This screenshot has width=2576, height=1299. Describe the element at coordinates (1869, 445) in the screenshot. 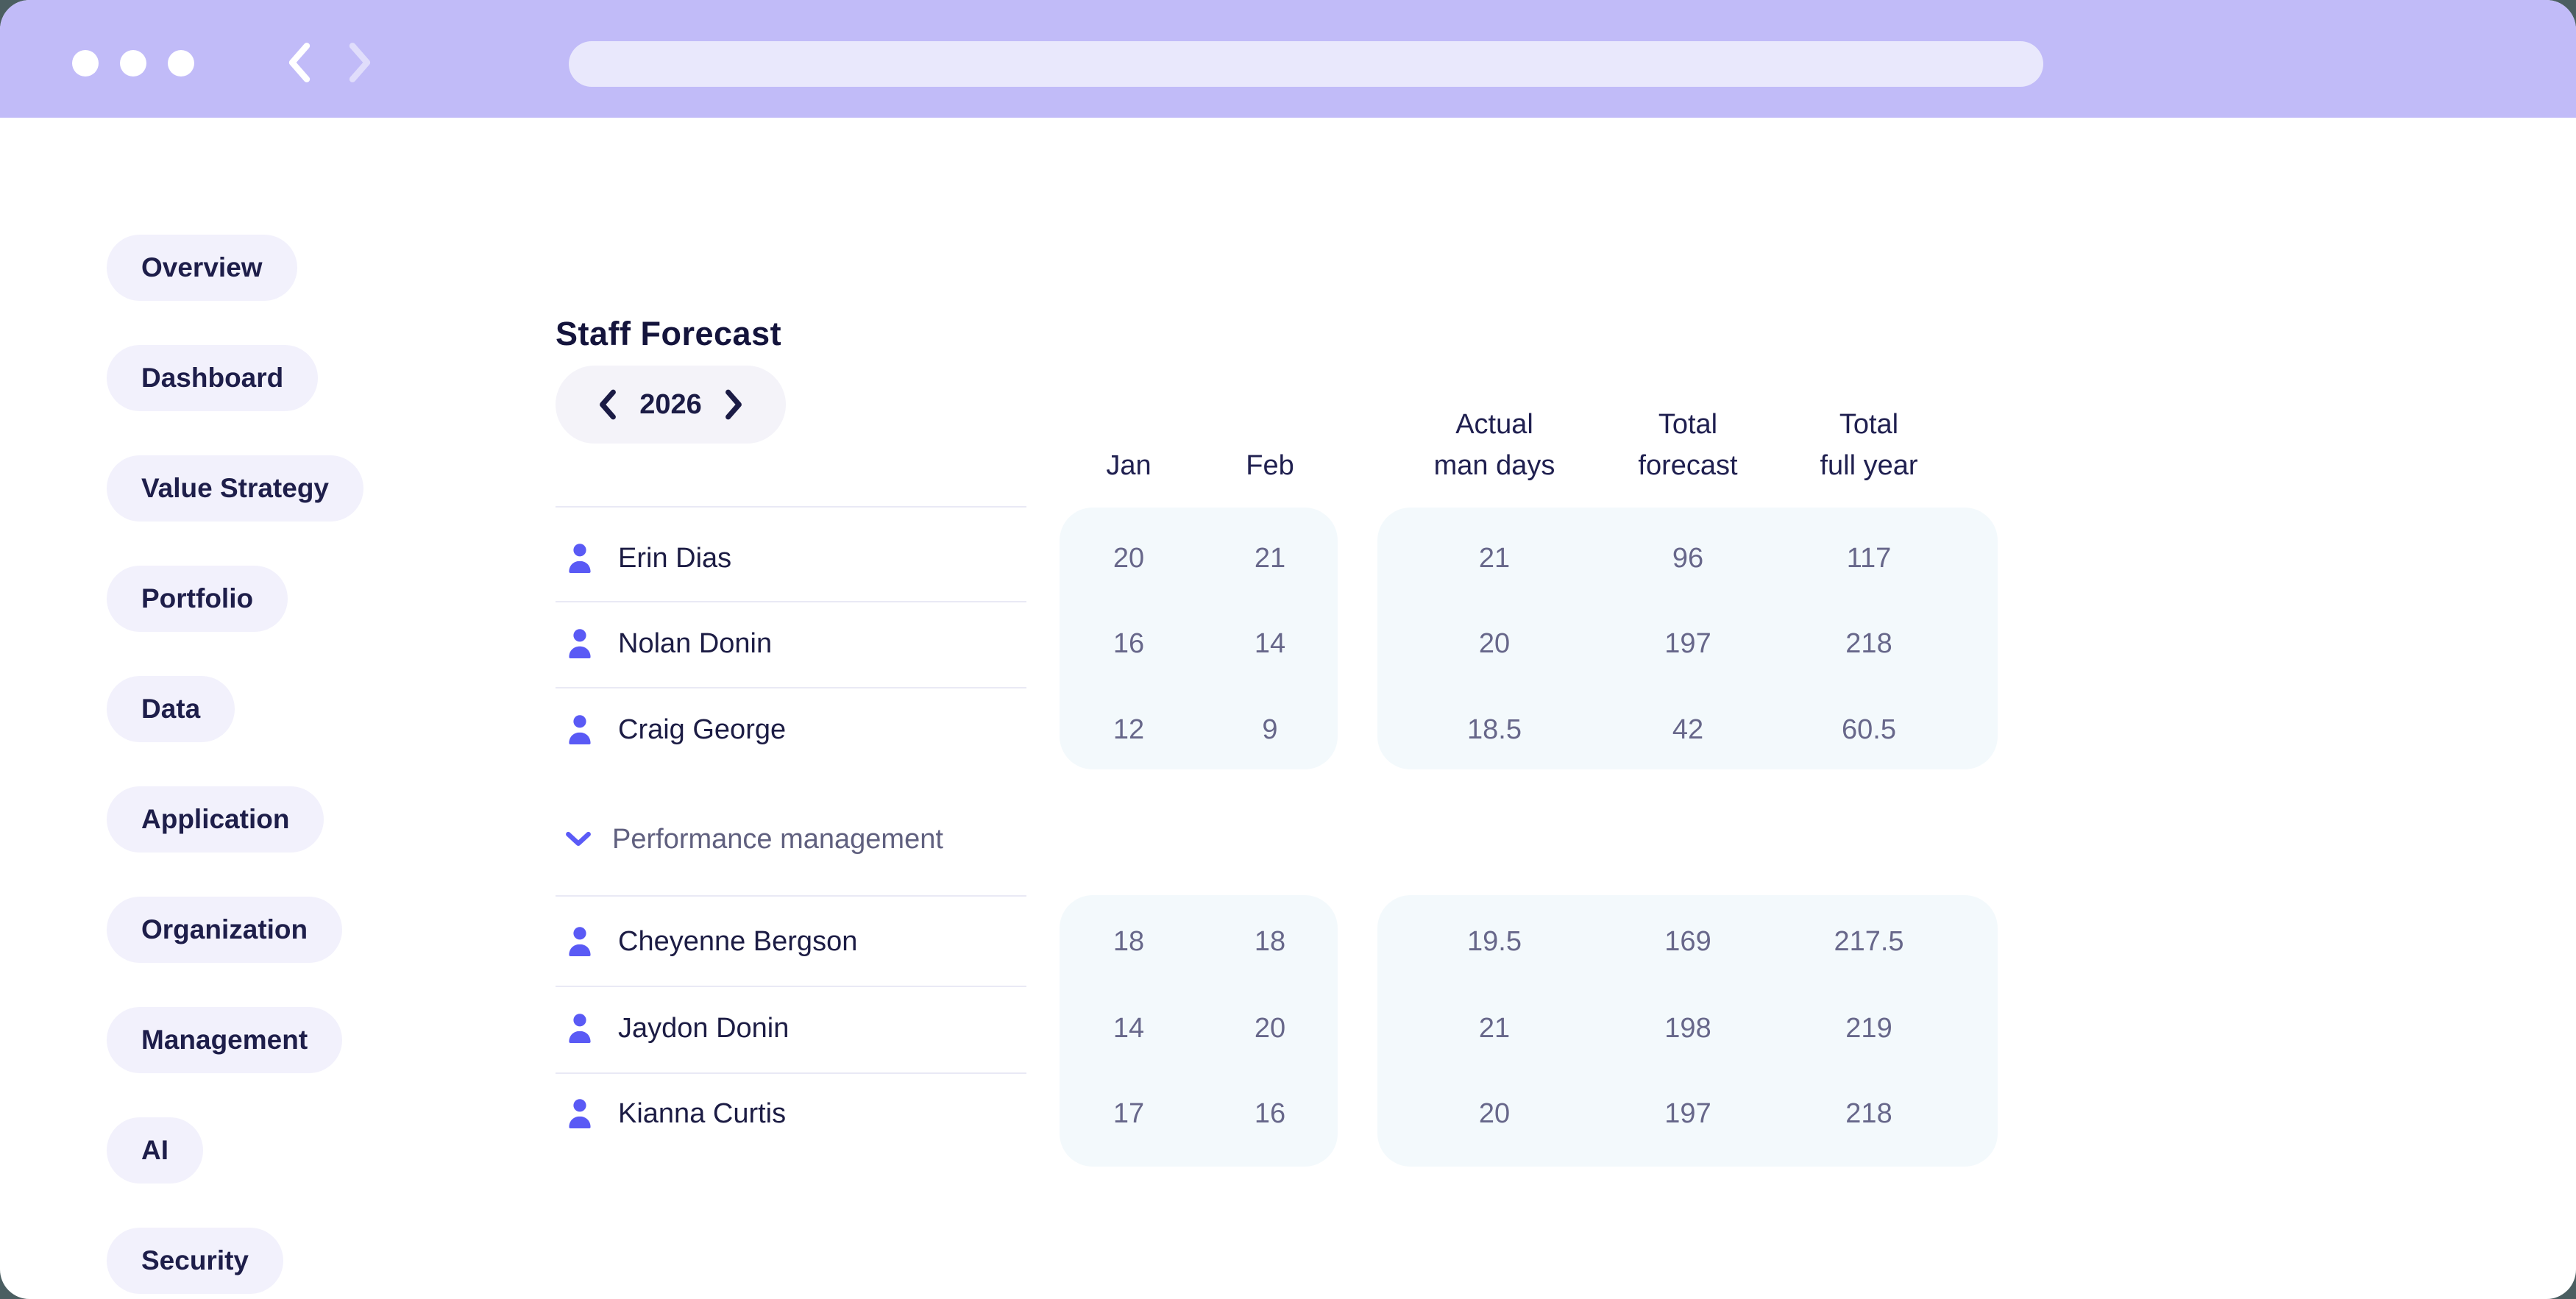

I see `column-header-total-full-year: Total full year` at that location.